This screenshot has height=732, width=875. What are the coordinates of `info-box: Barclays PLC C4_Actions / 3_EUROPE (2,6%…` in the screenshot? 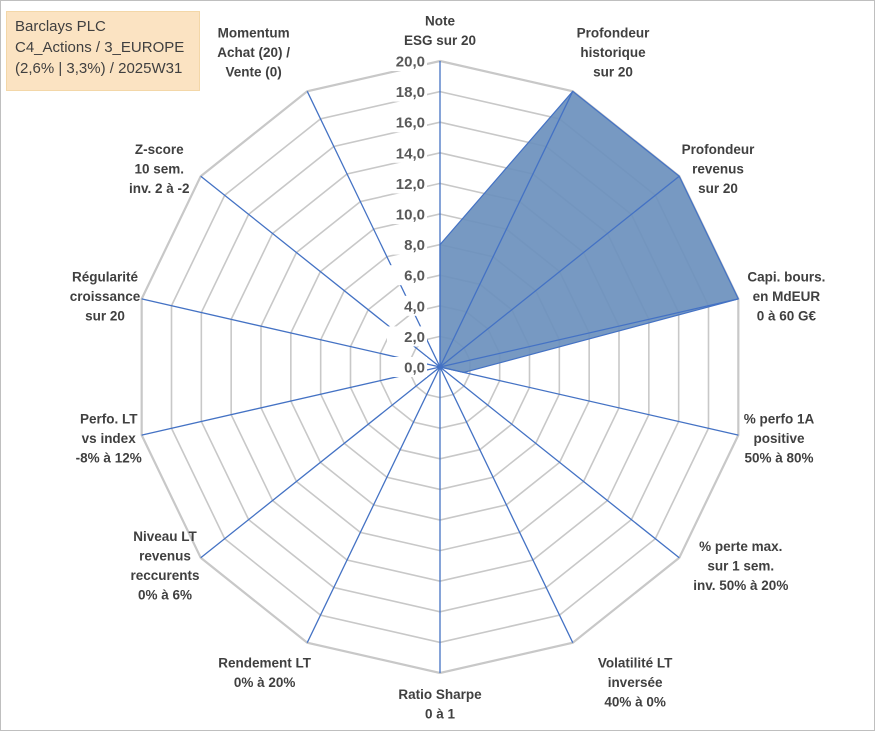 It's located at (103, 51).